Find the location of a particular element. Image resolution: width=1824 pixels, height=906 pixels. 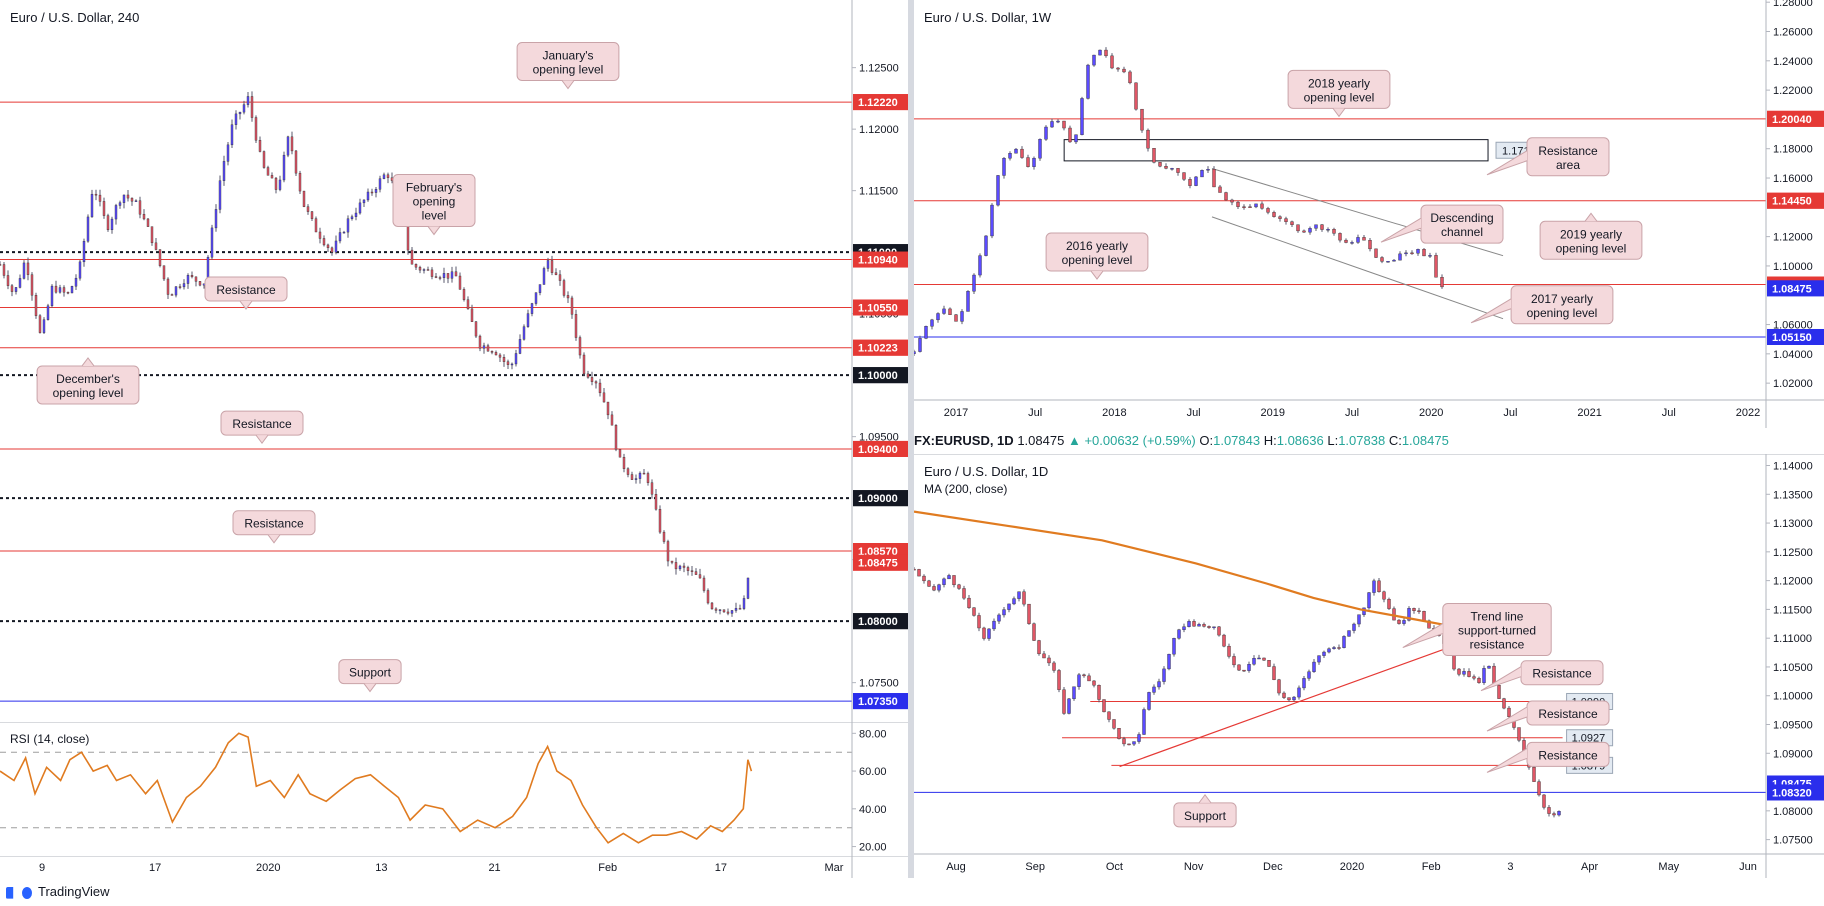

tradingview-logo: TradingView is located at coordinates (58, 891).